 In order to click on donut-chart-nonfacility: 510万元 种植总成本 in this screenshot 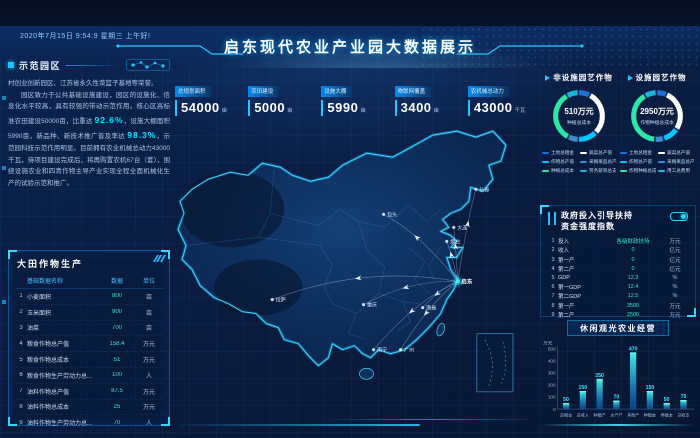, I will do `click(579, 116)`.